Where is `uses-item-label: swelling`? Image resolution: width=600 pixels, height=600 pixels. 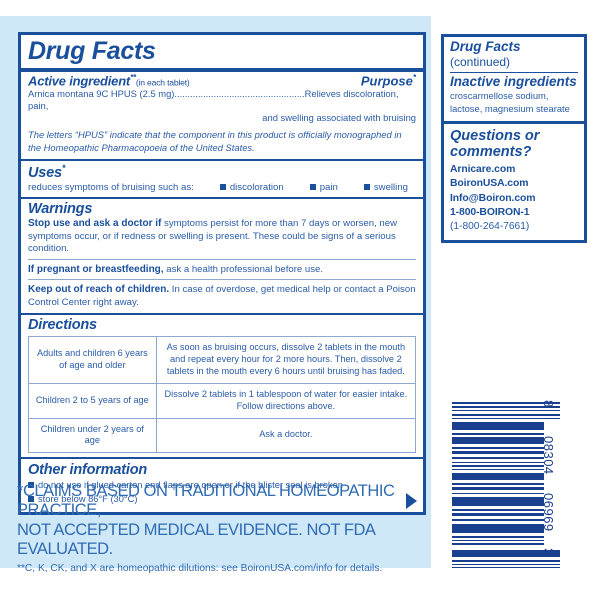
uses-item-label: swelling is located at coordinates (390, 187).